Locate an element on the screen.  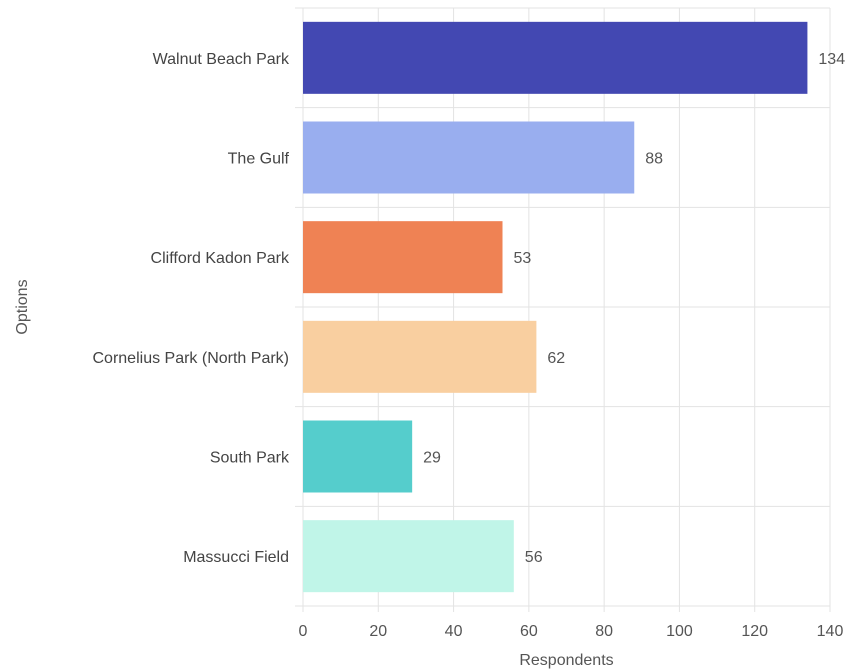
x-tick-label-0: 0 is located at coordinates (303, 631).